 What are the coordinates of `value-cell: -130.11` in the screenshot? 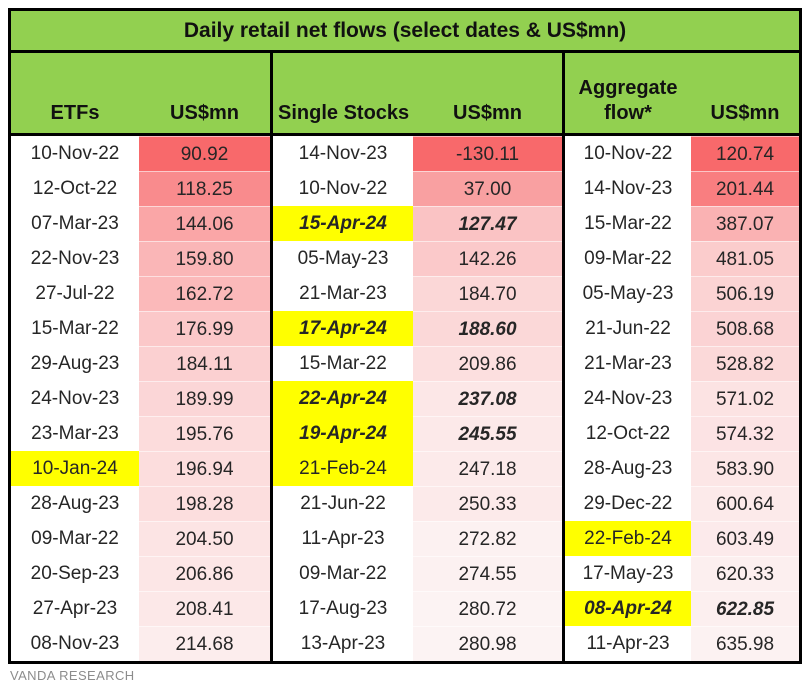 It's located at (487, 153).